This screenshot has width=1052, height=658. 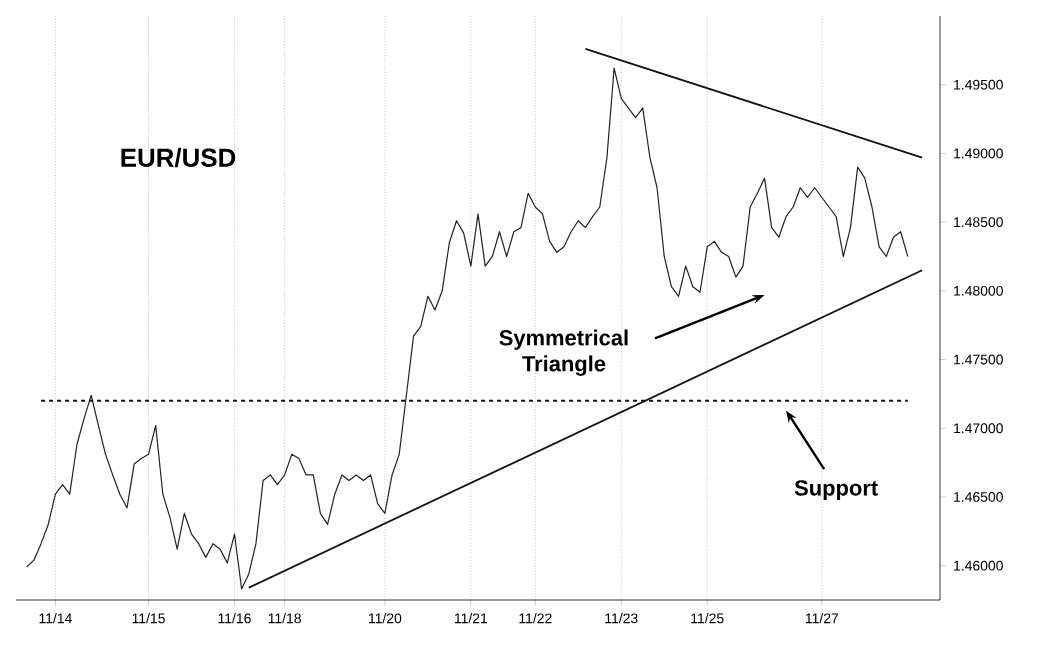 I want to click on text: EUR/USD, so click(x=178, y=157).